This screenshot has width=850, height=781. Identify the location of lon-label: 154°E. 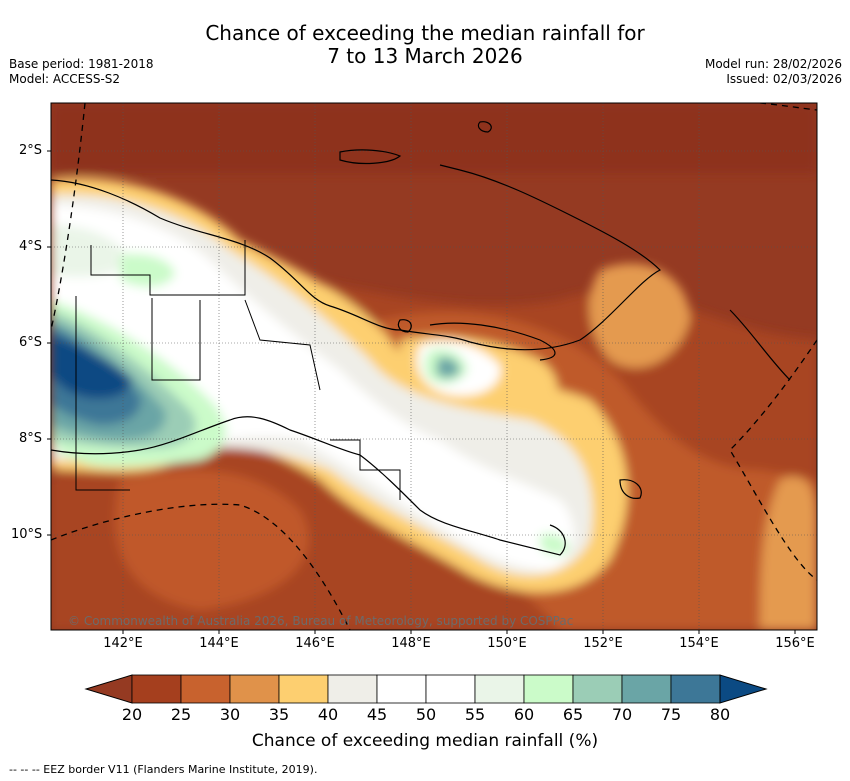
(699, 643).